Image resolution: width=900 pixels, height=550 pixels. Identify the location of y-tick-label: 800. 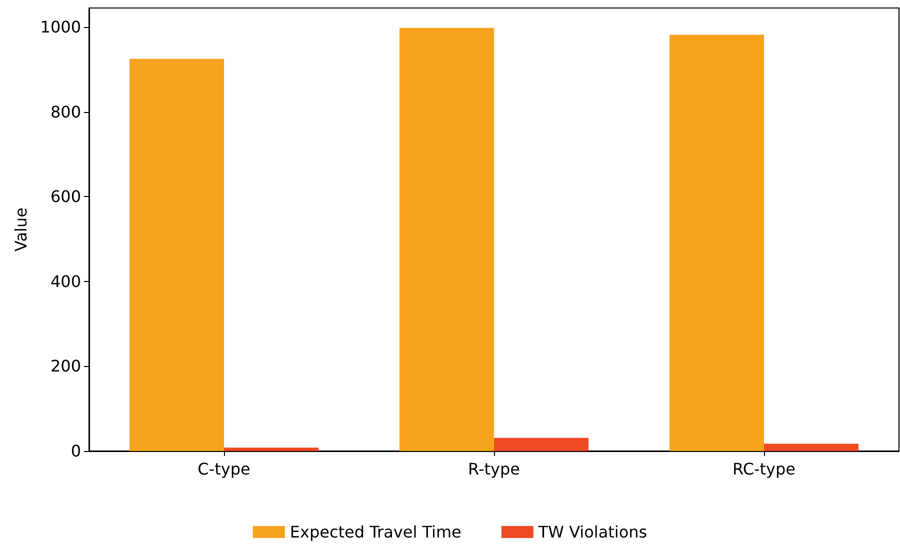
(65, 112).